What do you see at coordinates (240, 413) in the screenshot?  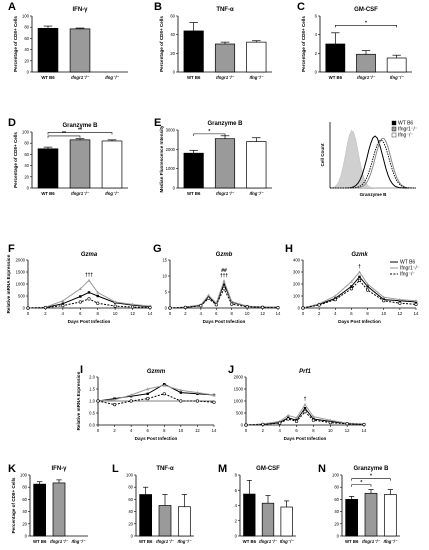 I see `y-tick-label: 500` at bounding box center [240, 413].